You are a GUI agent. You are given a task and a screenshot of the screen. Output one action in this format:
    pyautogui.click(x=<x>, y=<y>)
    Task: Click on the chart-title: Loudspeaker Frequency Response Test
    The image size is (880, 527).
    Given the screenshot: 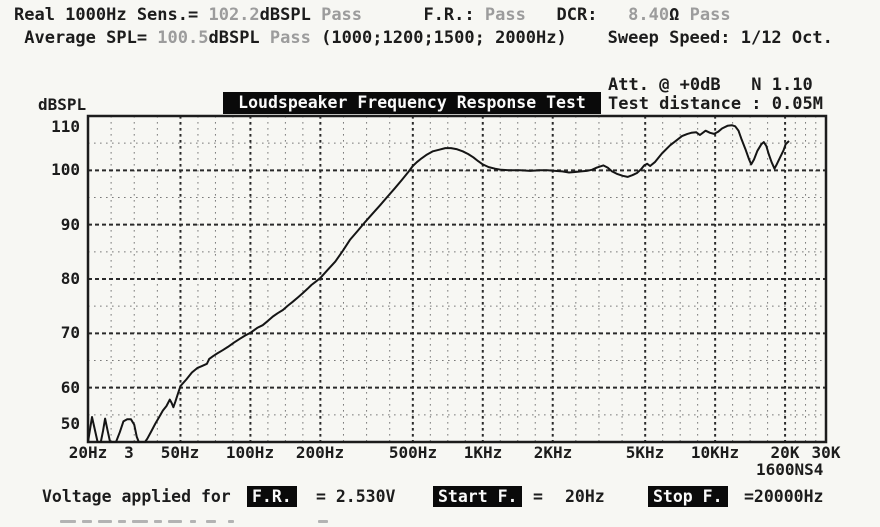 What is the action you would take?
    pyautogui.click(x=412, y=103)
    